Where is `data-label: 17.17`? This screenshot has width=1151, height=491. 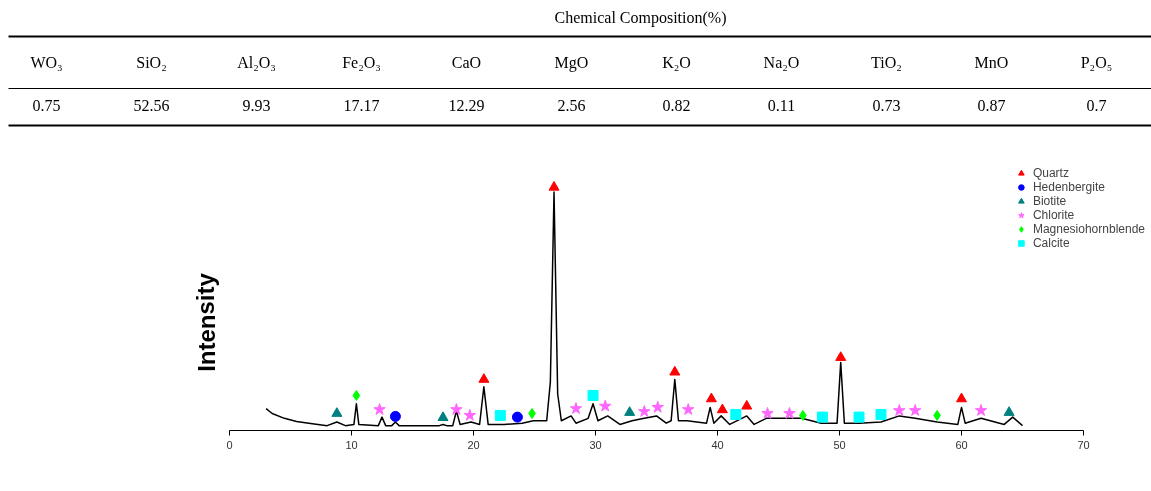 data-label: 17.17 is located at coordinates (361, 105).